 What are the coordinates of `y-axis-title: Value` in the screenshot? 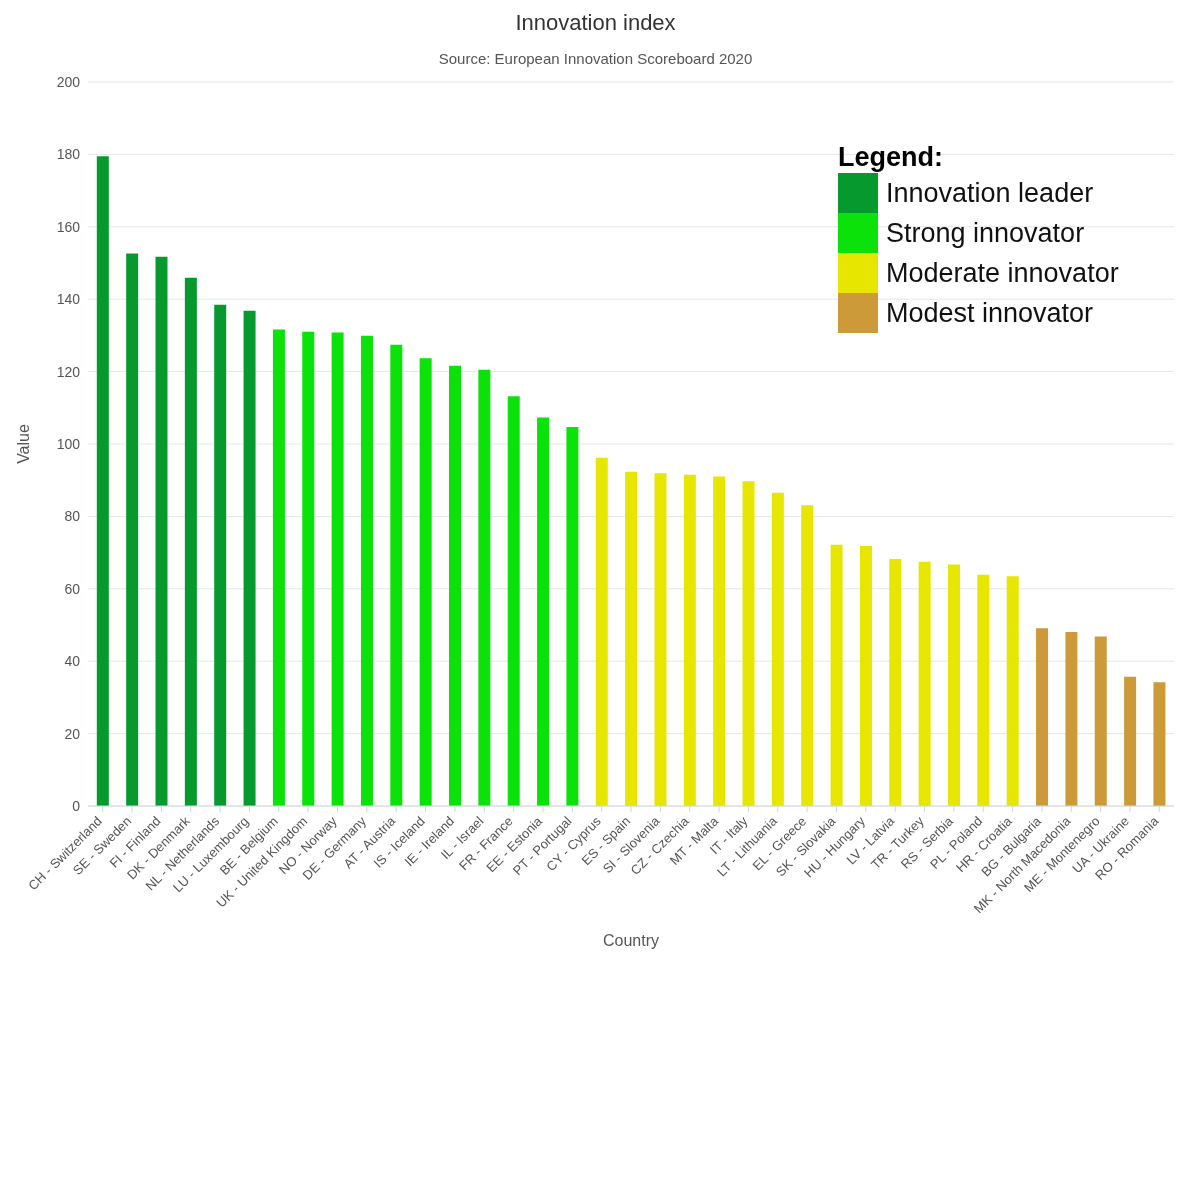 It's located at (23, 444).